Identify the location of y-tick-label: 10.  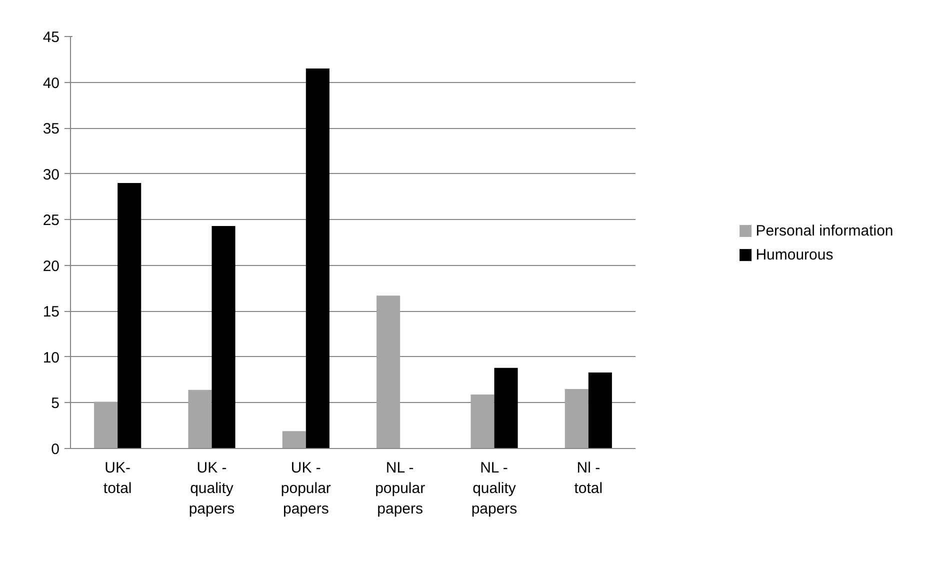
(51, 357).